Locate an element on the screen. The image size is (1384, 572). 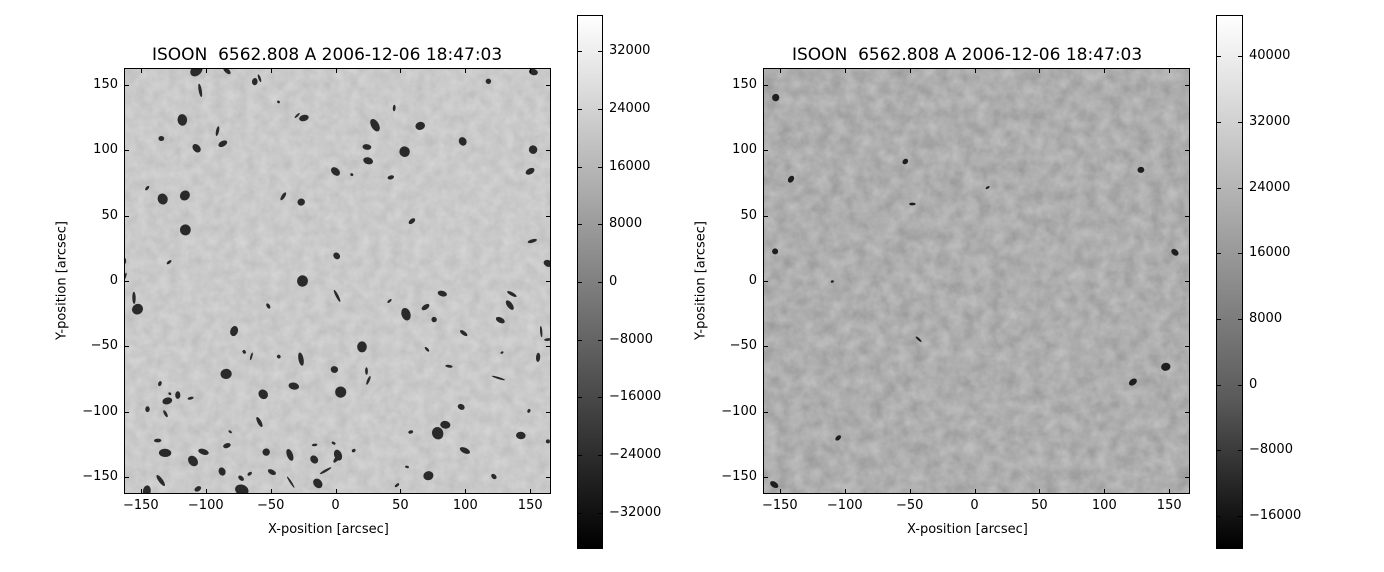
left-y-tick-label: 150 is located at coordinates (105, 84).